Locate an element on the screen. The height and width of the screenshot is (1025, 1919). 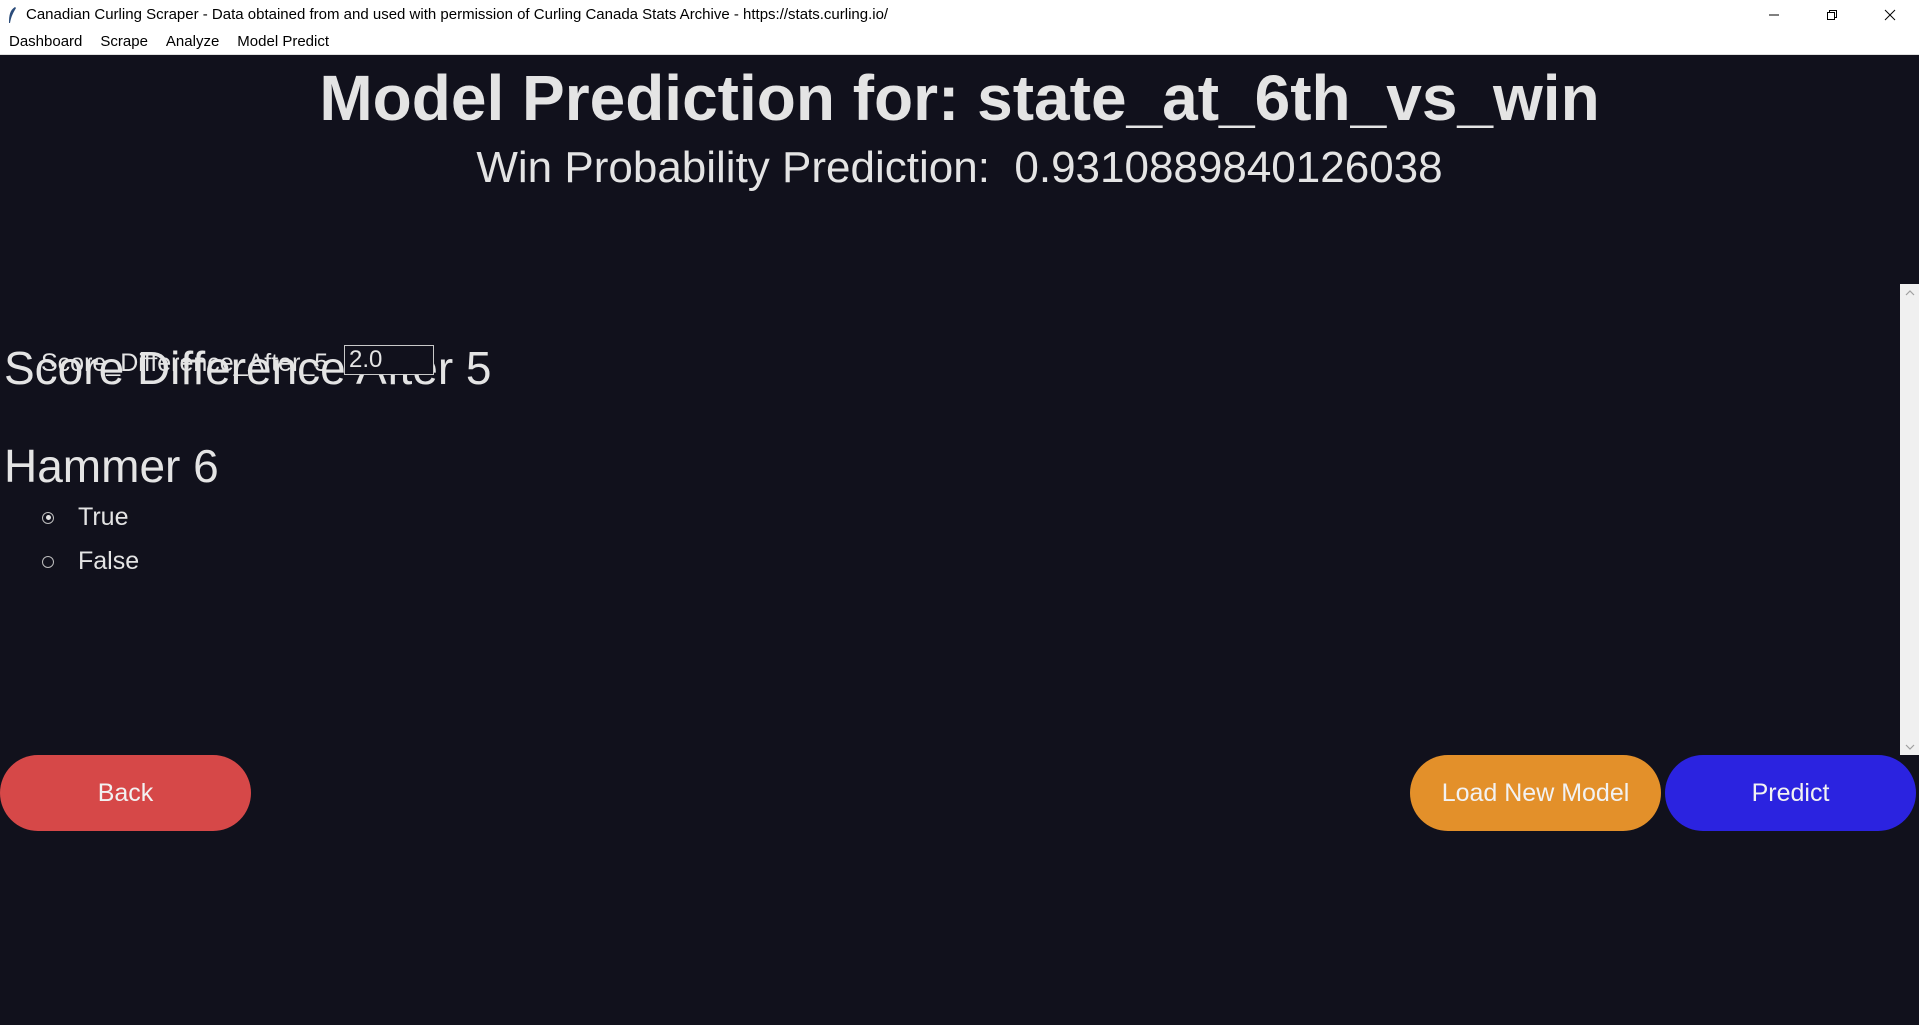
menu-item-dashboard: Dashboard is located at coordinates (46, 41).